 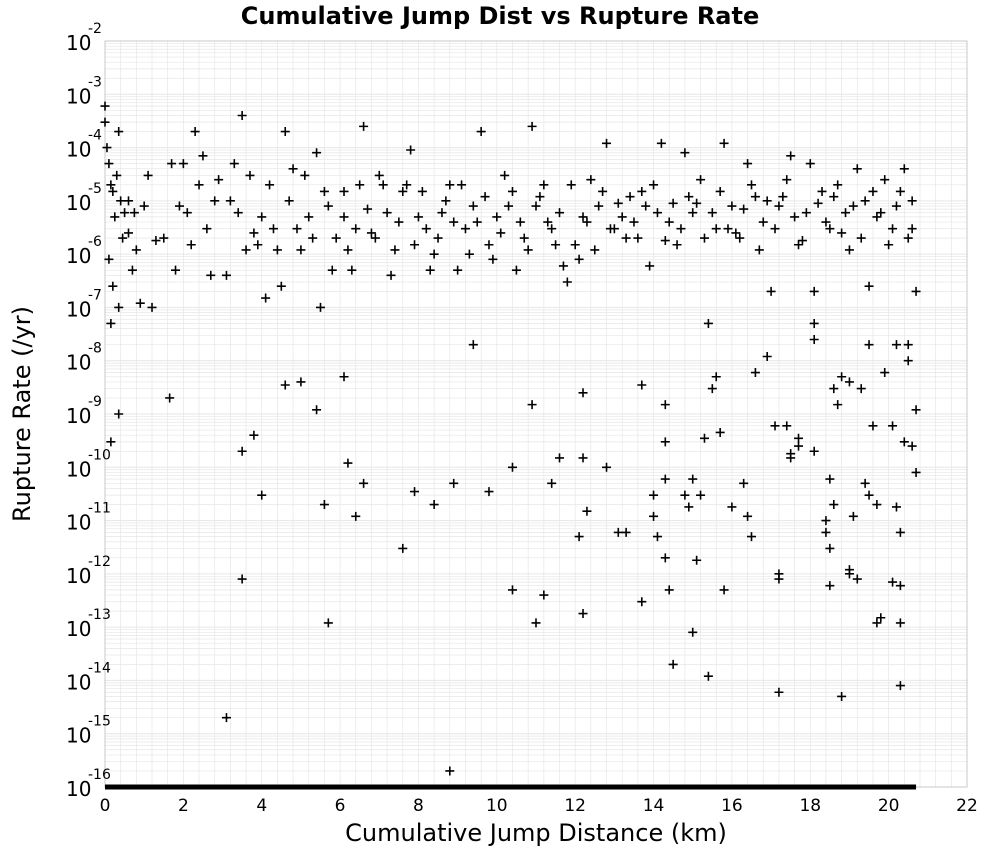 I want to click on x-tick-label: 12, so click(x=575, y=806).